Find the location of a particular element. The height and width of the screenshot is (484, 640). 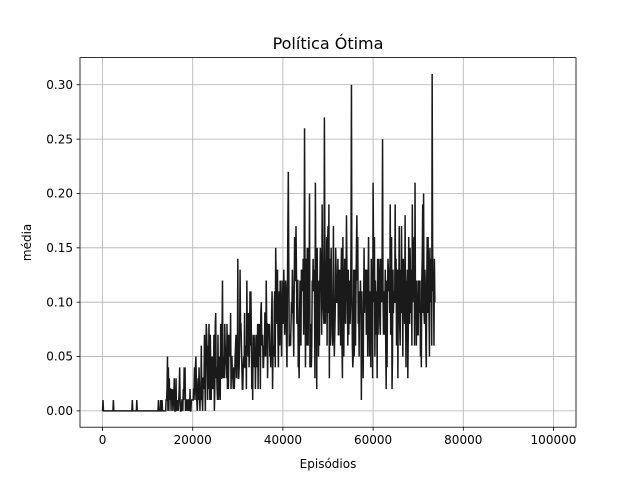

y-tick-label: 0.00 is located at coordinates (59, 411).